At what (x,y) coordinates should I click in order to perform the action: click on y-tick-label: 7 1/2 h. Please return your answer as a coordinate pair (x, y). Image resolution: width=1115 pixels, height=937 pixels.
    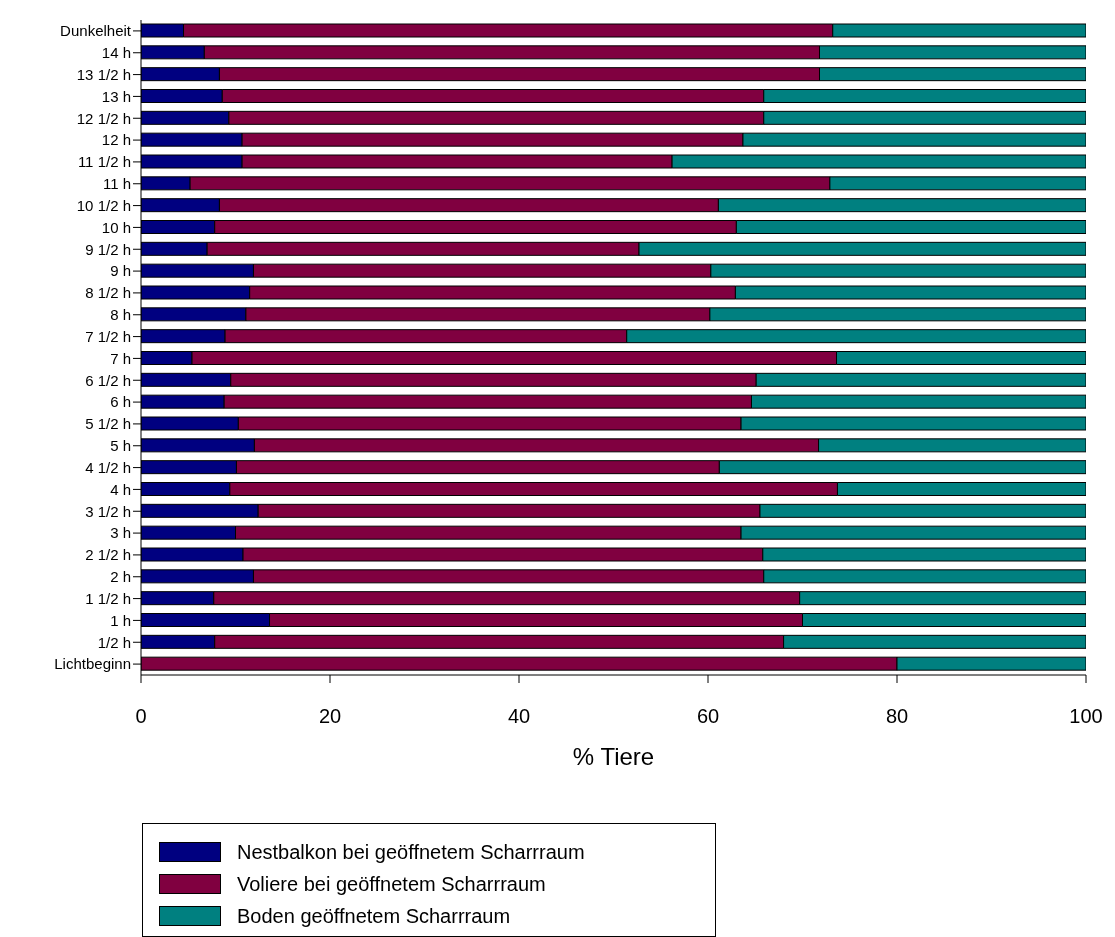
    Looking at the image, I should click on (108, 336).